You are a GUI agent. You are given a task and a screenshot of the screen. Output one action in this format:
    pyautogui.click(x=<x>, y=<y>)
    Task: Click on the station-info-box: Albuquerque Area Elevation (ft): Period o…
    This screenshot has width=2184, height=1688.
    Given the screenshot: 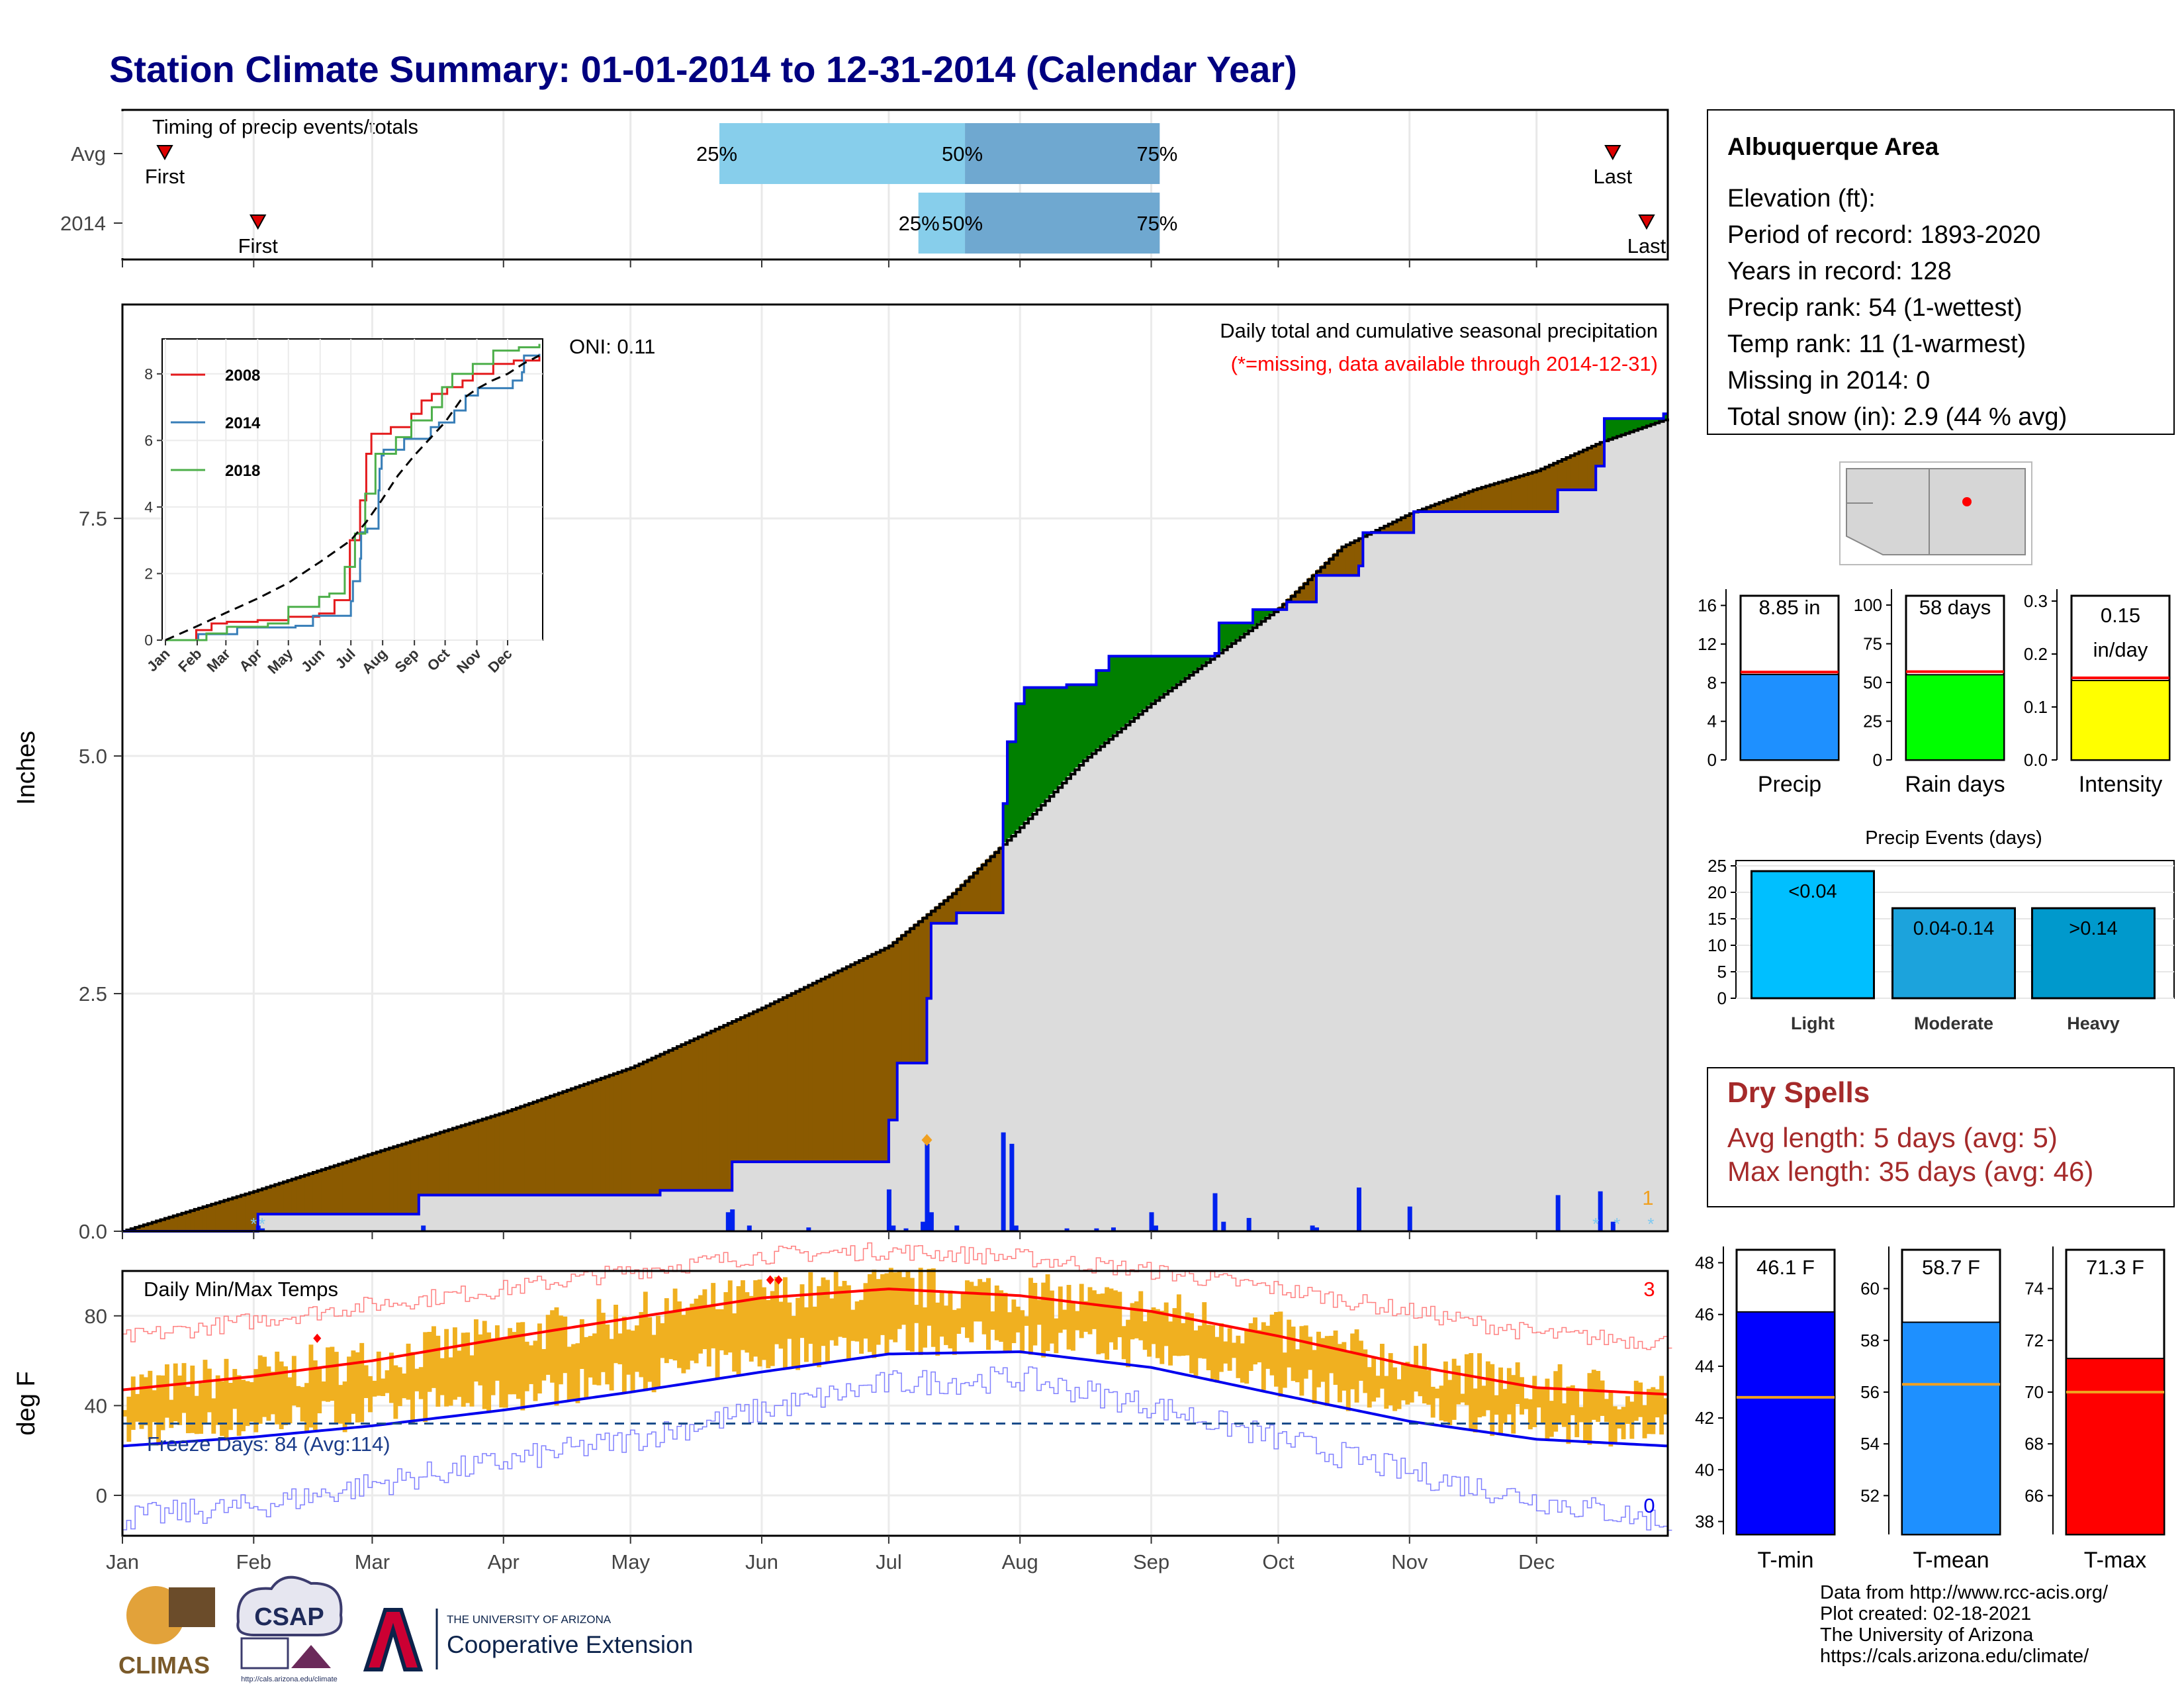 What is the action you would take?
    pyautogui.click(x=1941, y=272)
    